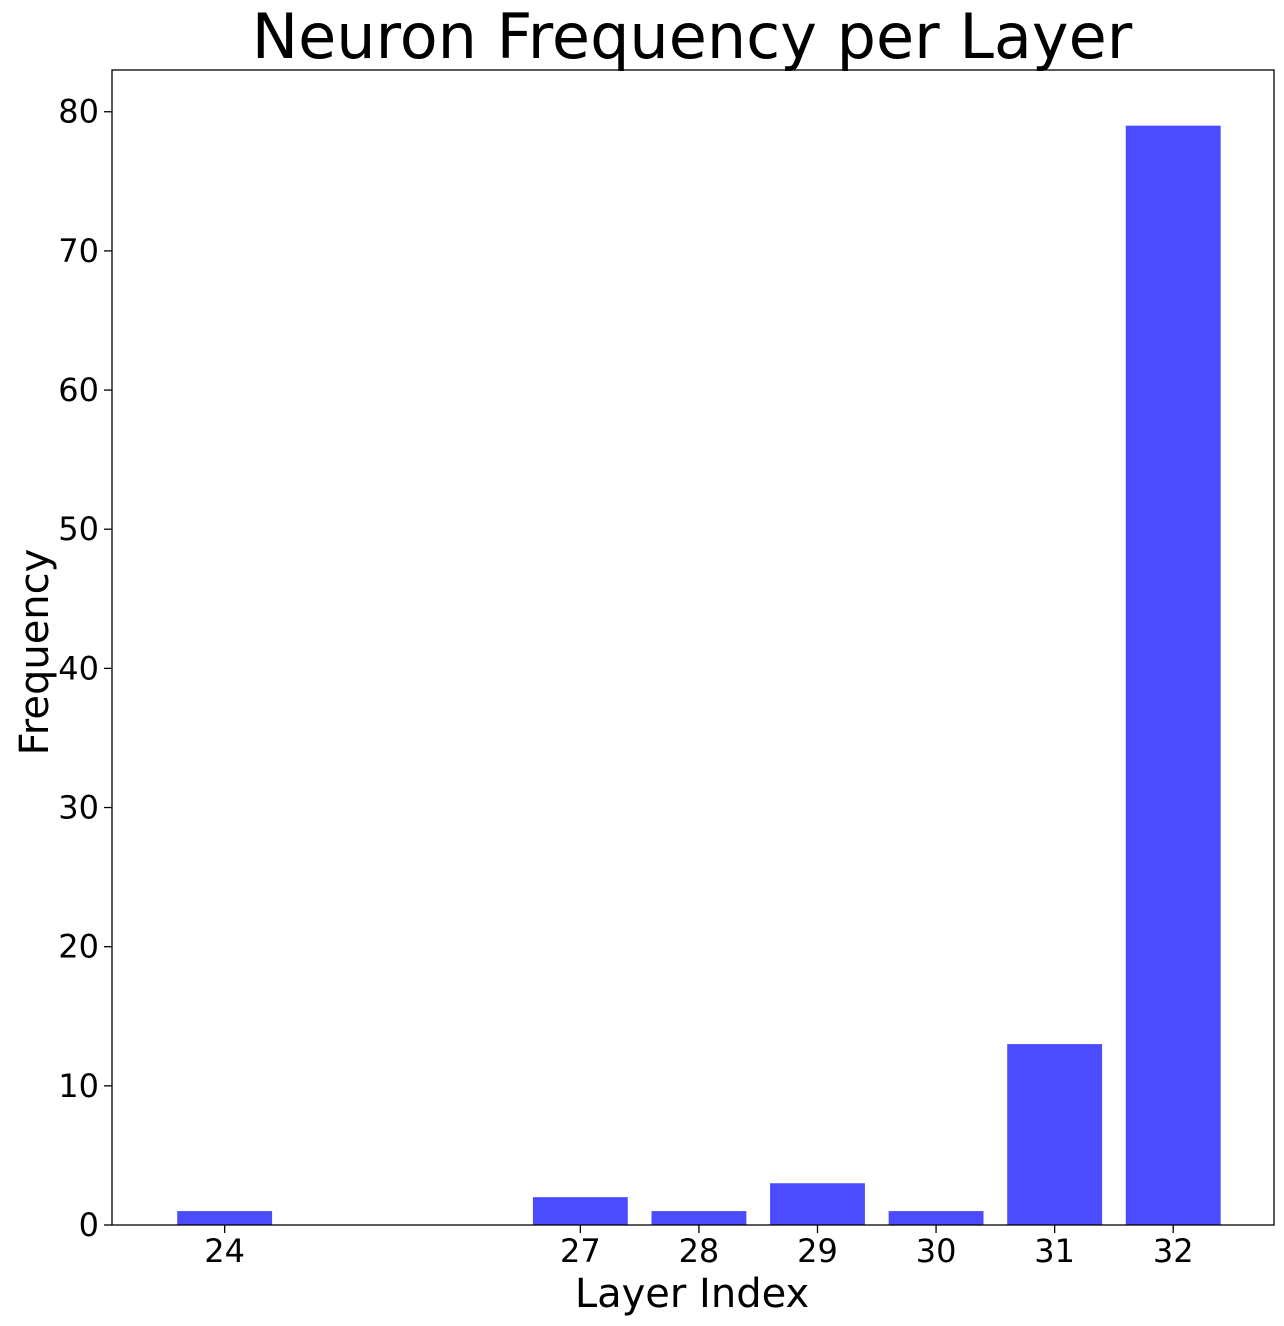 The height and width of the screenshot is (1326, 1284). What do you see at coordinates (78, 529) in the screenshot?
I see `y-tick-label: 50` at bounding box center [78, 529].